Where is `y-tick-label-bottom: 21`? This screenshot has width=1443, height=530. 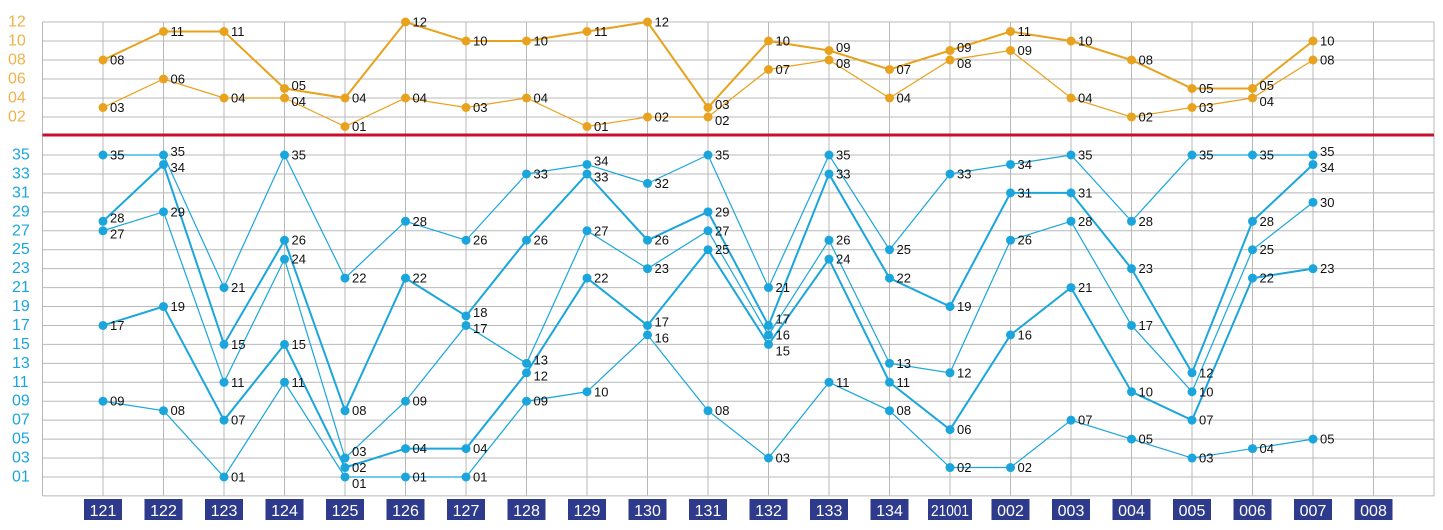 y-tick-label-bottom: 21 is located at coordinates (21, 287).